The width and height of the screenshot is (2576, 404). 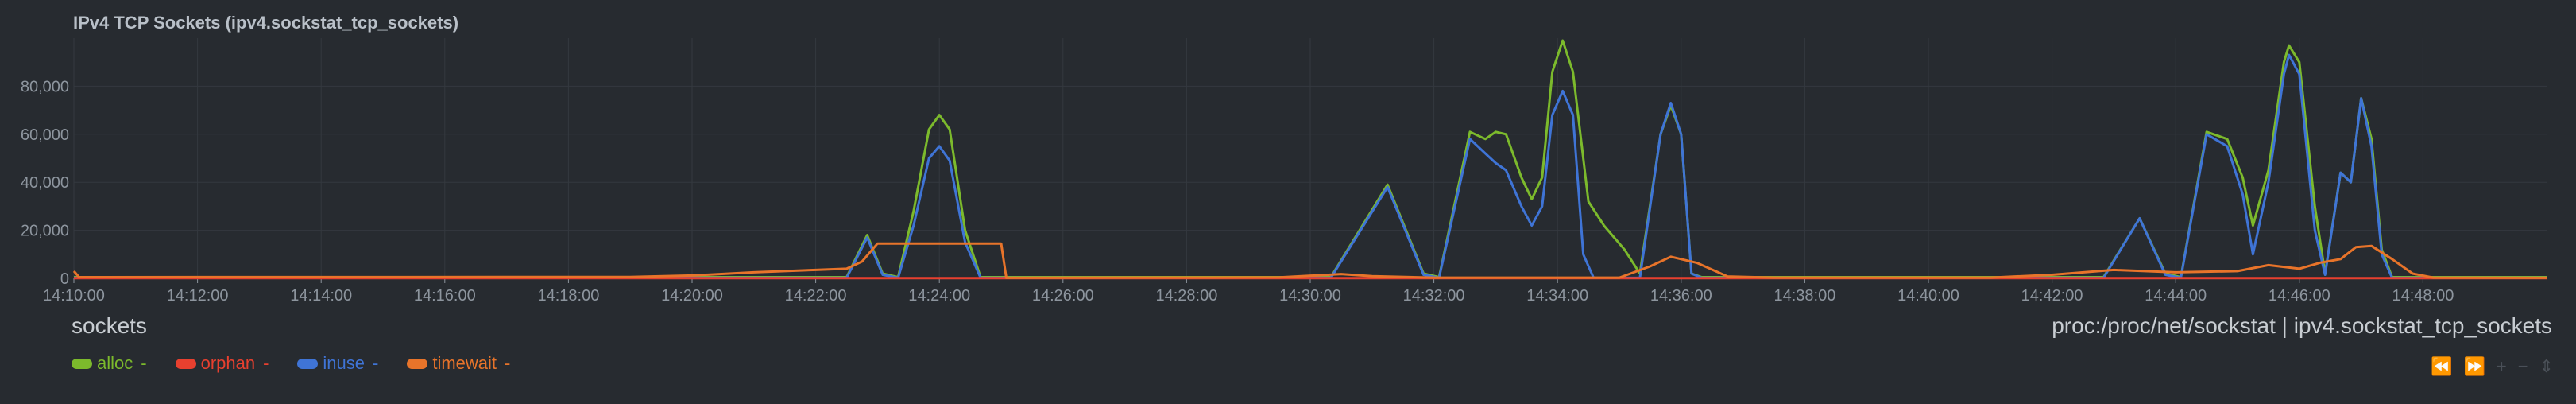 What do you see at coordinates (2299, 296) in the screenshot?
I see `x-tick-label: 14:46:00` at bounding box center [2299, 296].